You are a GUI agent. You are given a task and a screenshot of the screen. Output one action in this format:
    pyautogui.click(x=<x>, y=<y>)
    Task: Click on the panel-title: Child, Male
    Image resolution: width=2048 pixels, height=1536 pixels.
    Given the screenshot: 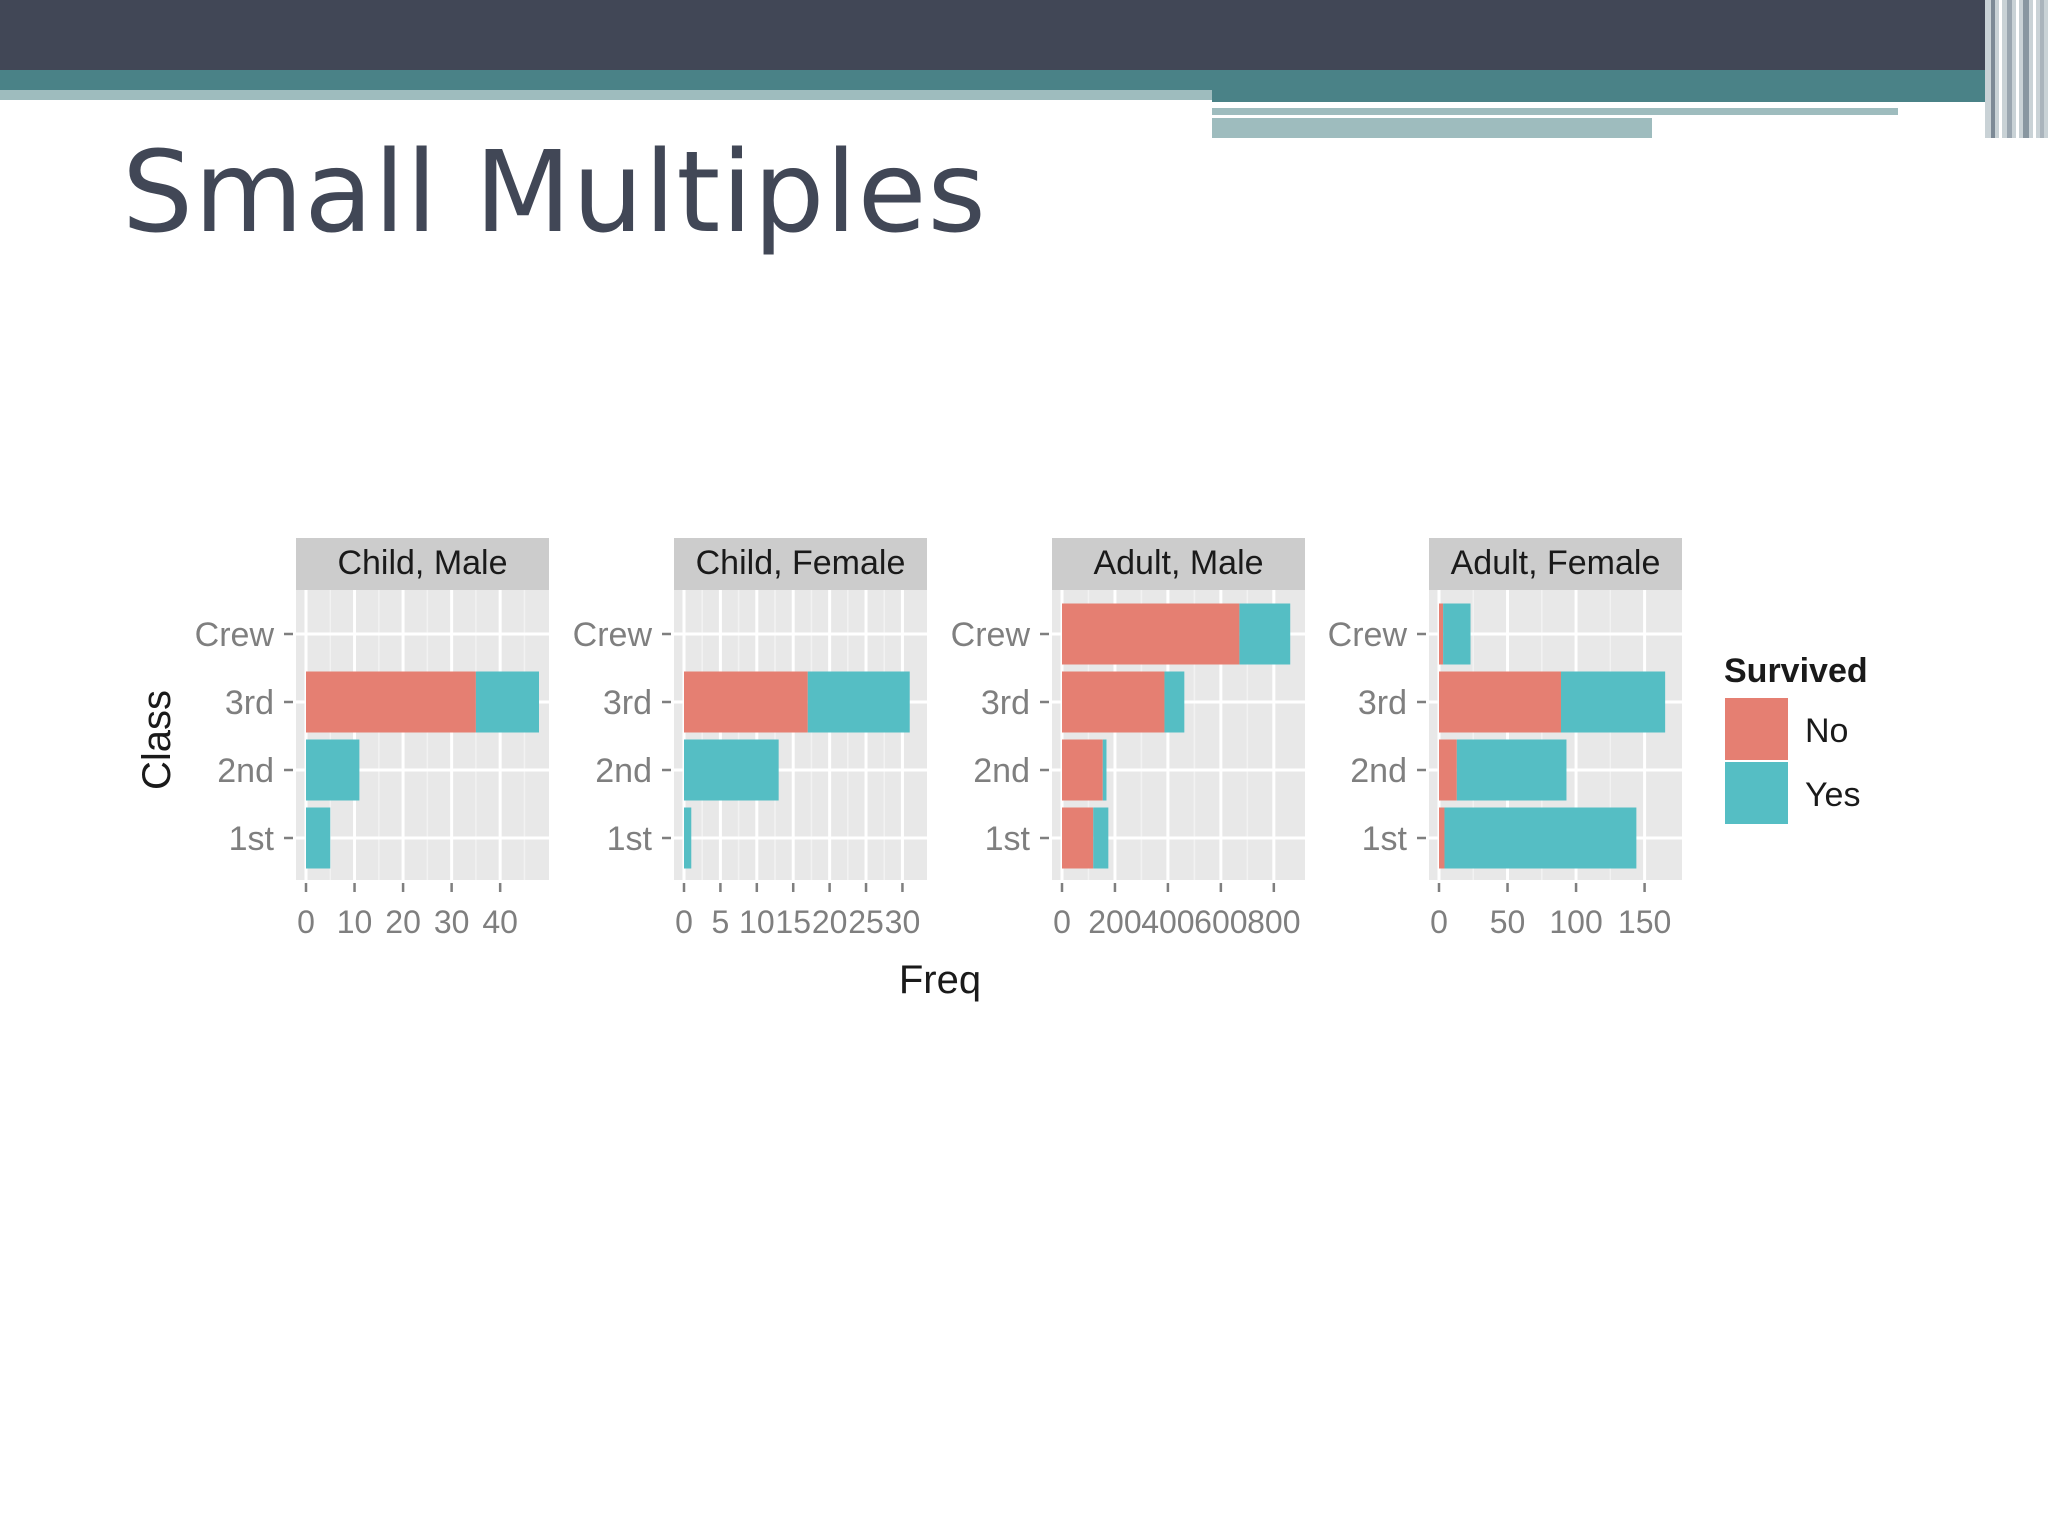 What is the action you would take?
    pyautogui.click(x=422, y=563)
    